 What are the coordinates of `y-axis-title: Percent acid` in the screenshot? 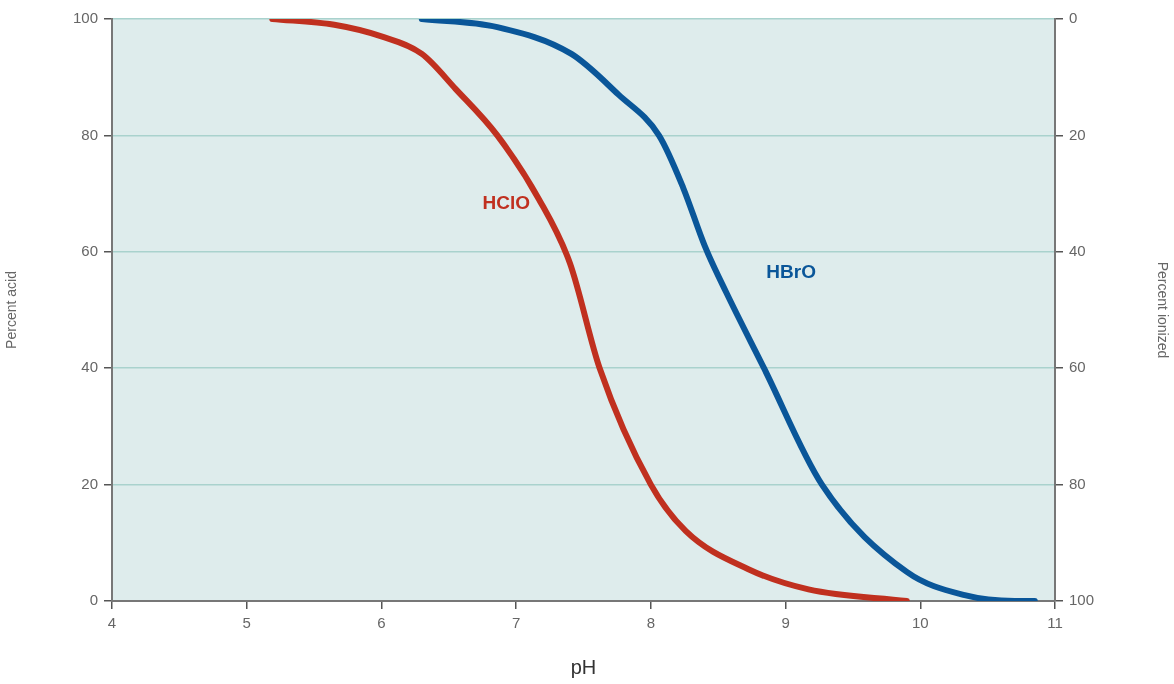 It's located at (11, 310).